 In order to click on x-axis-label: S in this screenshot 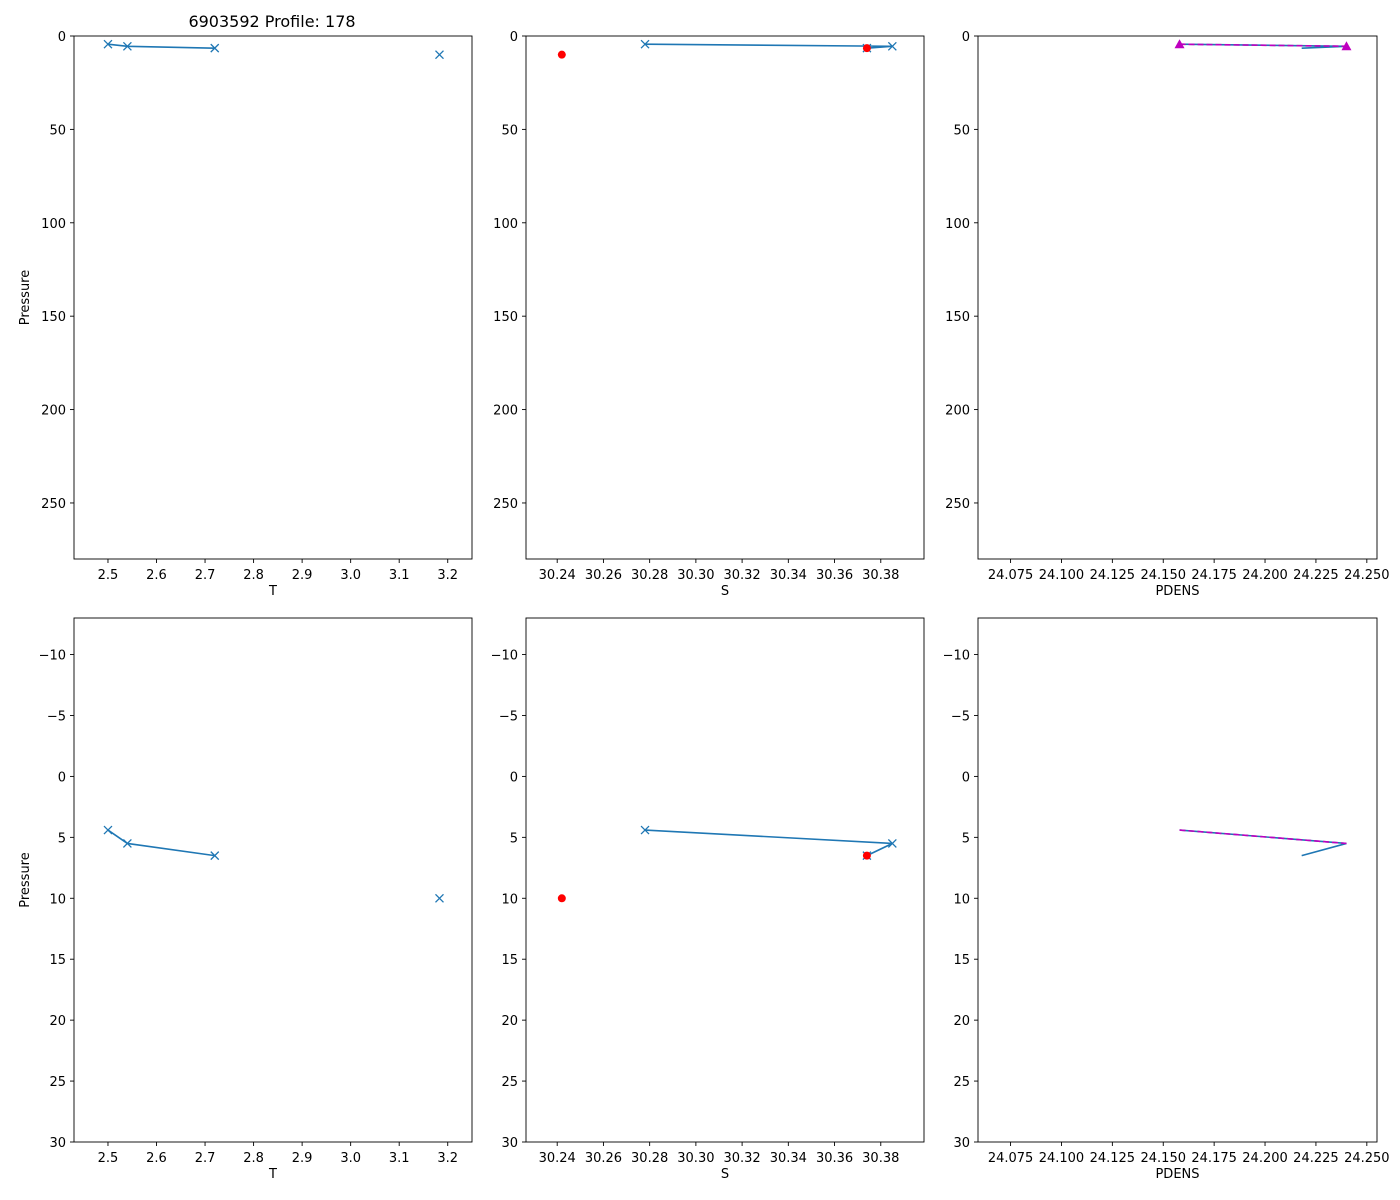, I will do `click(725, 591)`.